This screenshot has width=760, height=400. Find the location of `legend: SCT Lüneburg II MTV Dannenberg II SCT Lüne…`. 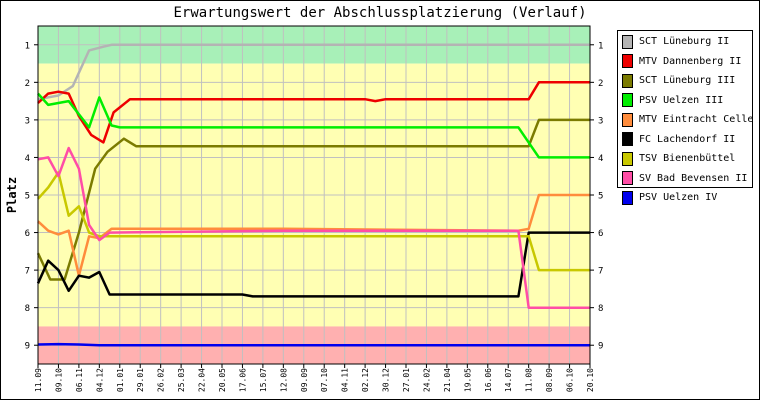

legend: SCT Lüneburg II MTV Dannenberg II SCT Lüne… is located at coordinates (685, 117).